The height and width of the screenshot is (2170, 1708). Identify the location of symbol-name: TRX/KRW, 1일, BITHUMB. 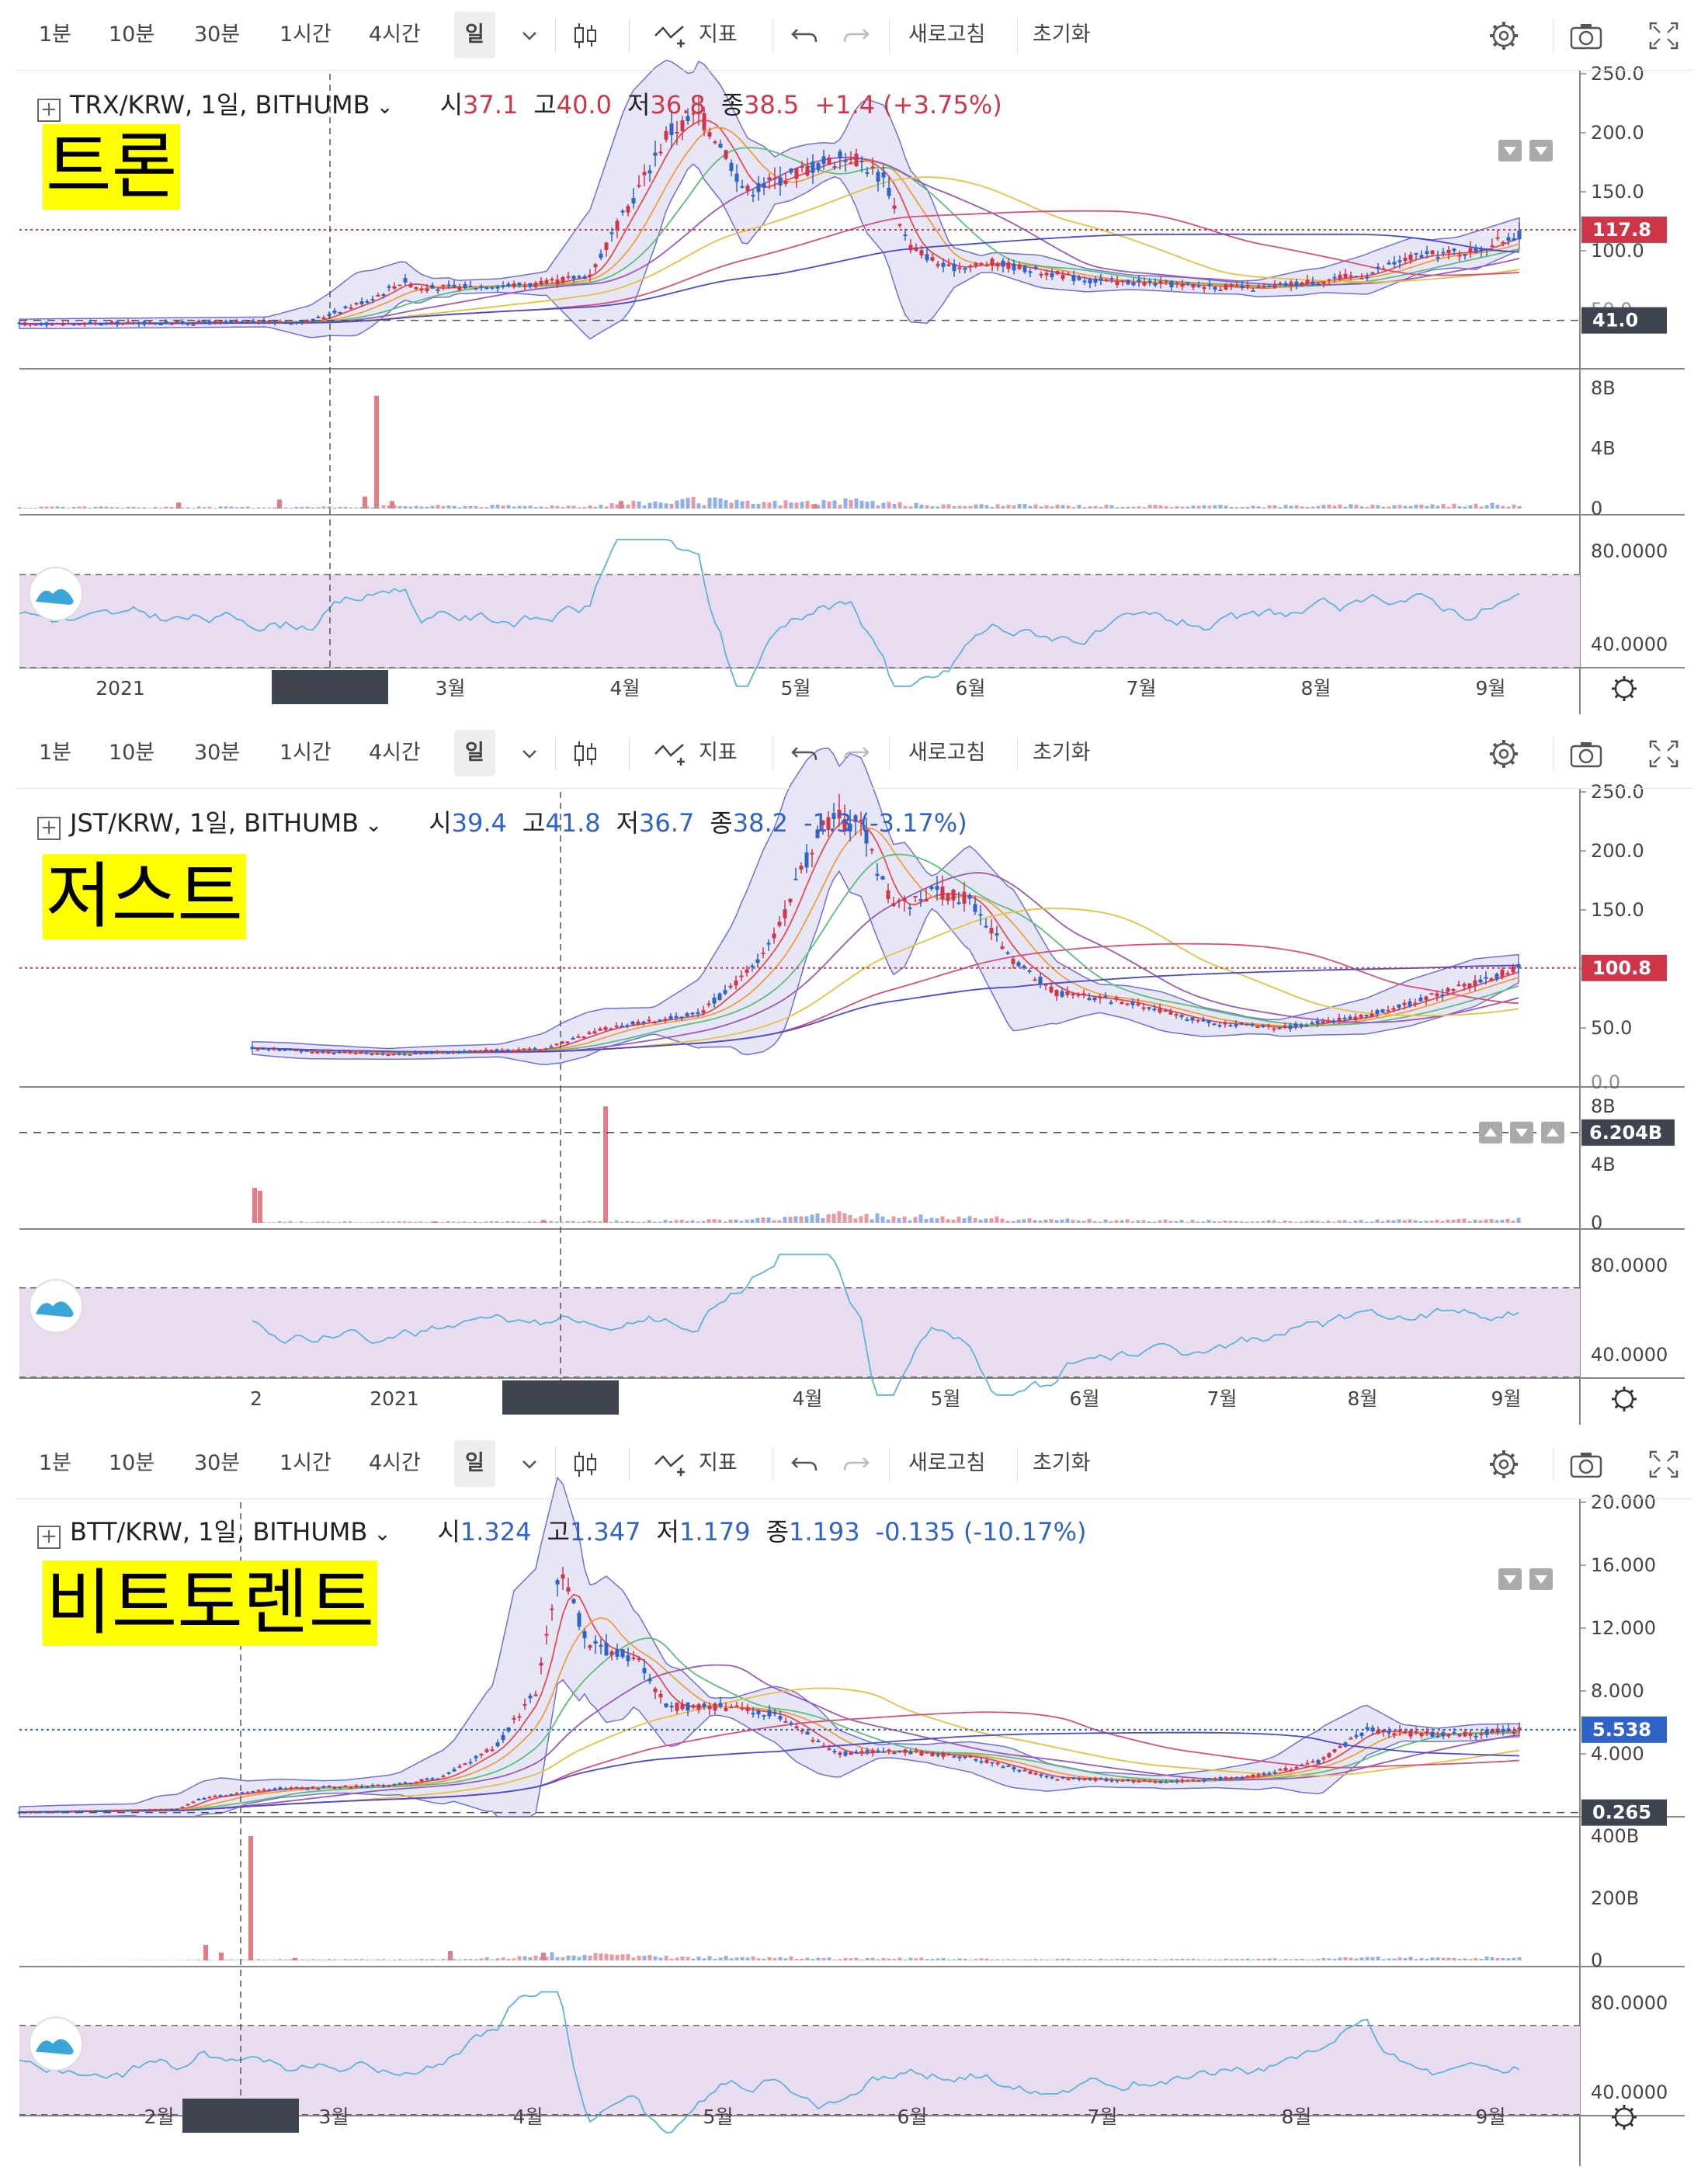
(220, 105).